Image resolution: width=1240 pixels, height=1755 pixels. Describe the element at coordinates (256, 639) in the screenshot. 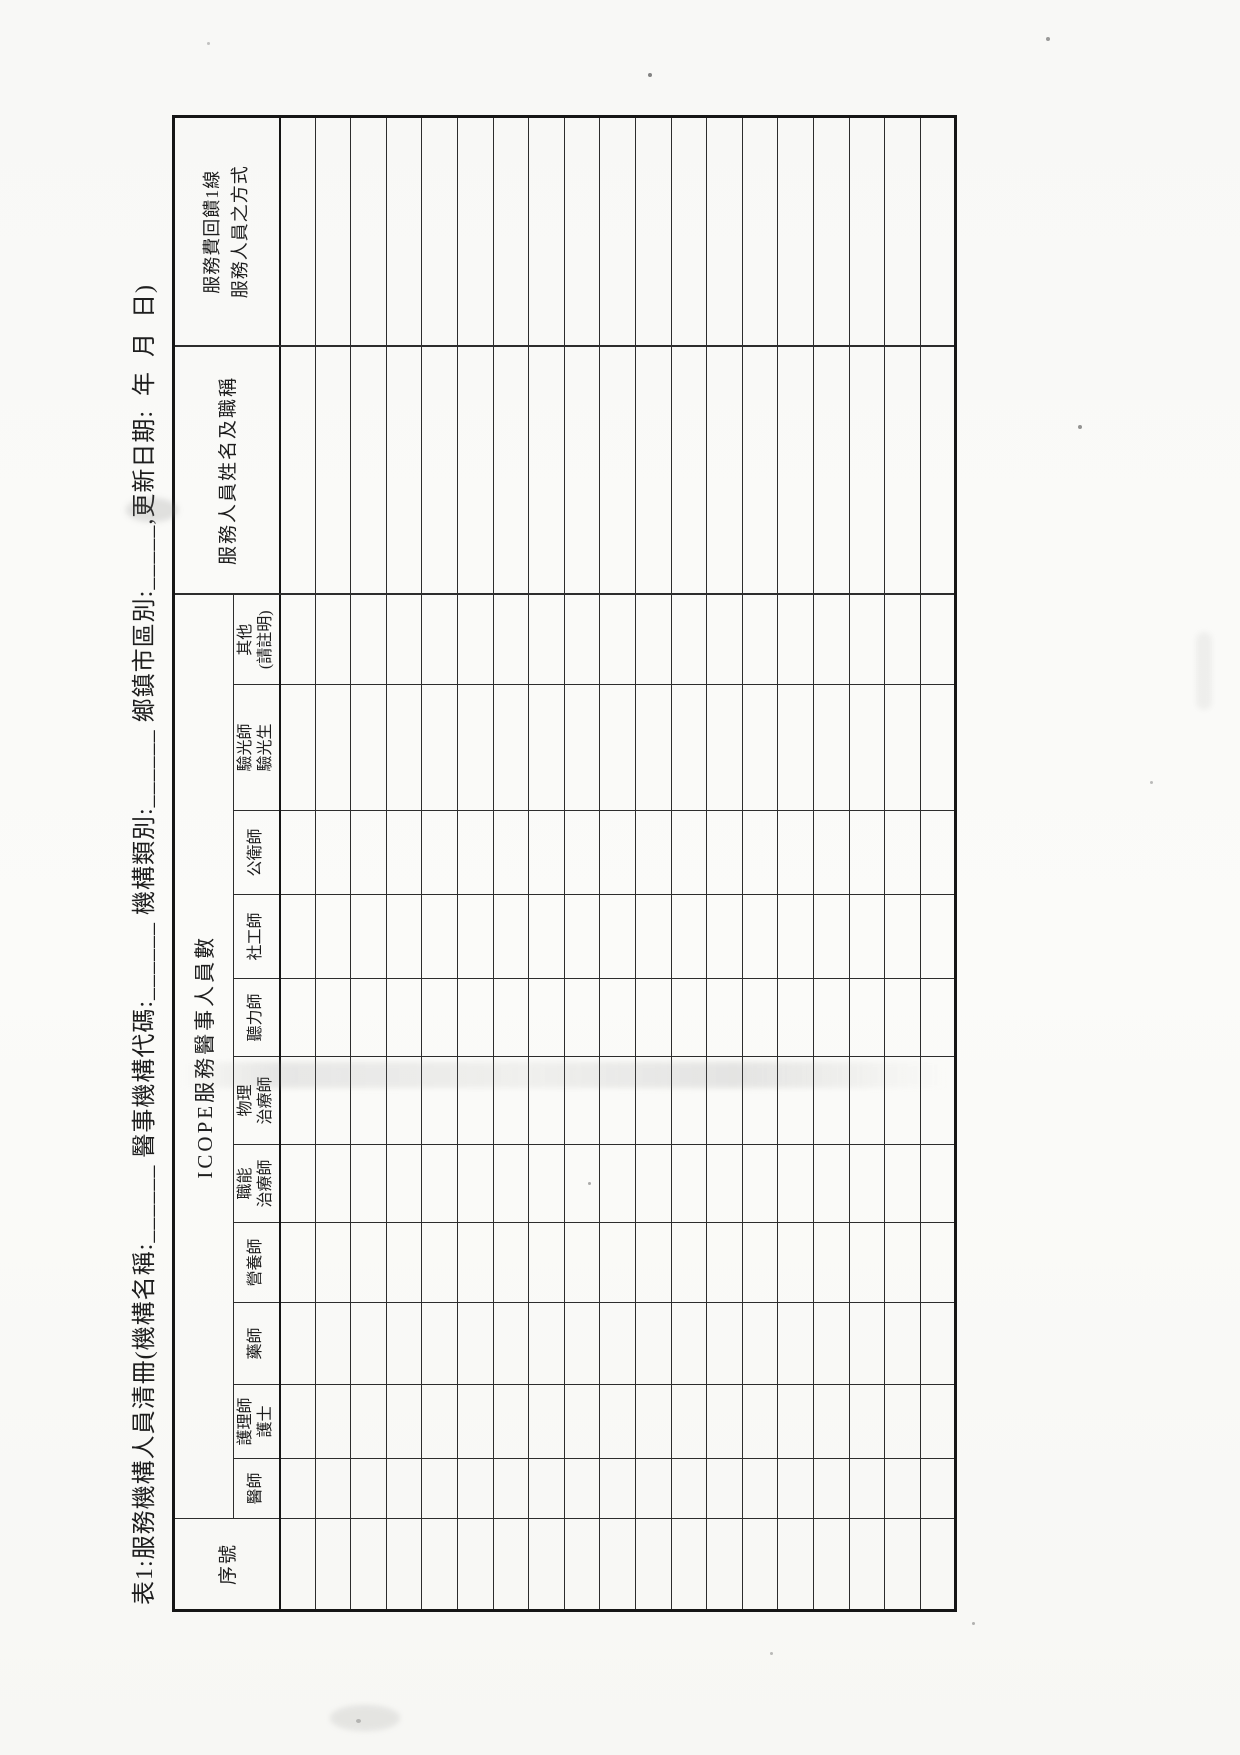

I see `col-header-other: 其他 (請註明)` at that location.